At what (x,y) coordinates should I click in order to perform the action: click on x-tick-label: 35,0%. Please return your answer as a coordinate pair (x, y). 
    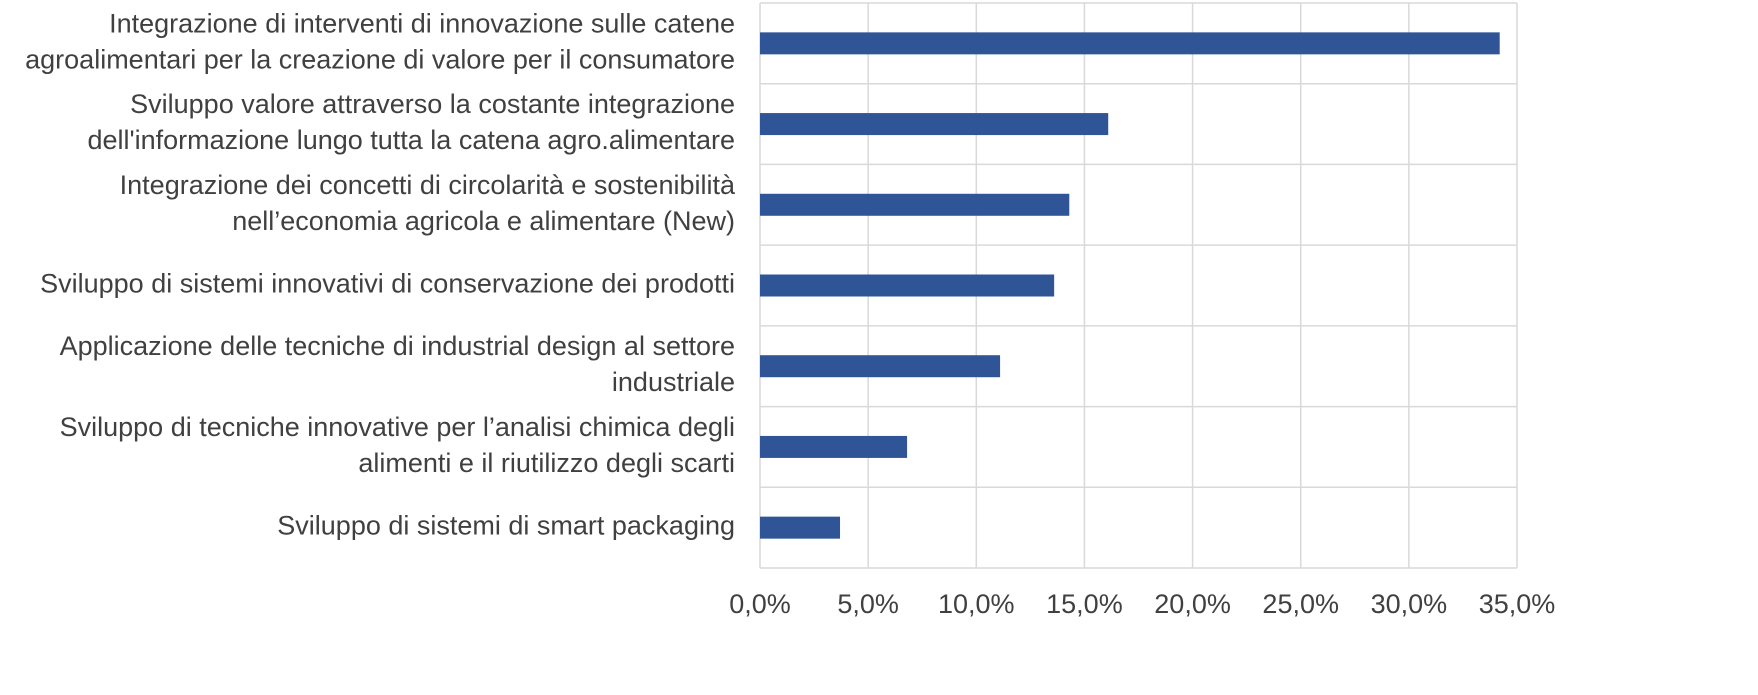
    Looking at the image, I should click on (1517, 604).